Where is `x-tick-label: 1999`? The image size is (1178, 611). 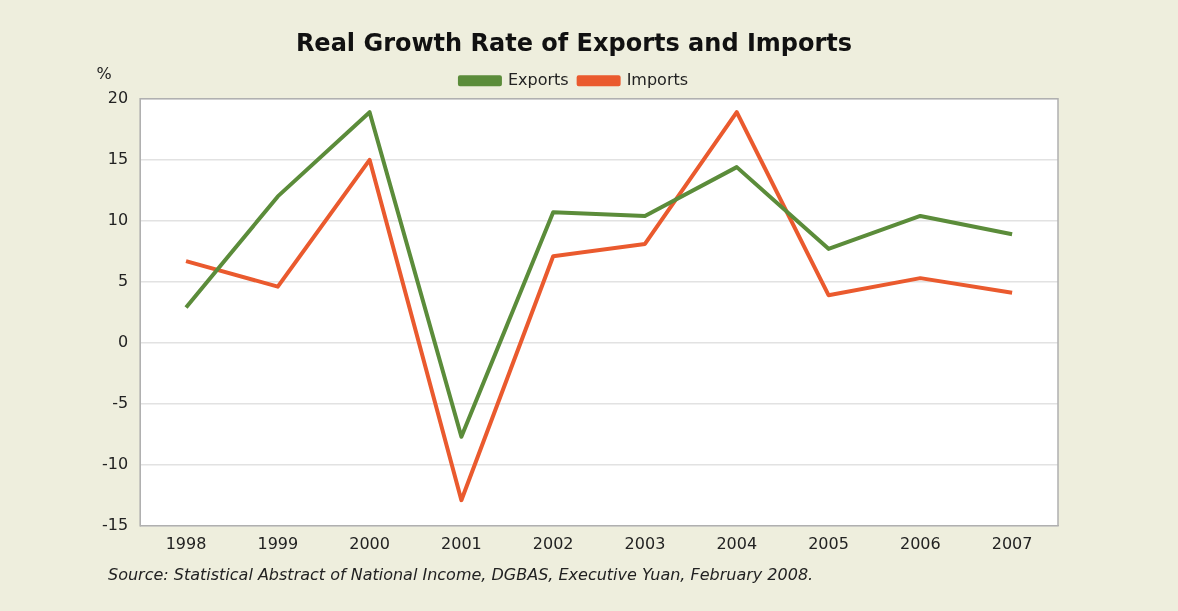 x-tick-label: 1999 is located at coordinates (278, 543).